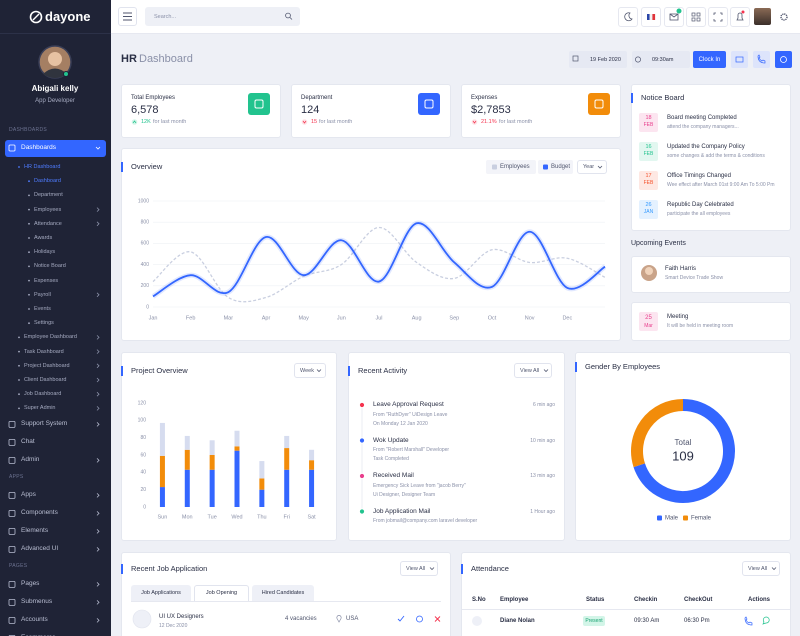  Describe the element at coordinates (35, 531) in the screenshot. I see `nav-item: Elements` at that location.